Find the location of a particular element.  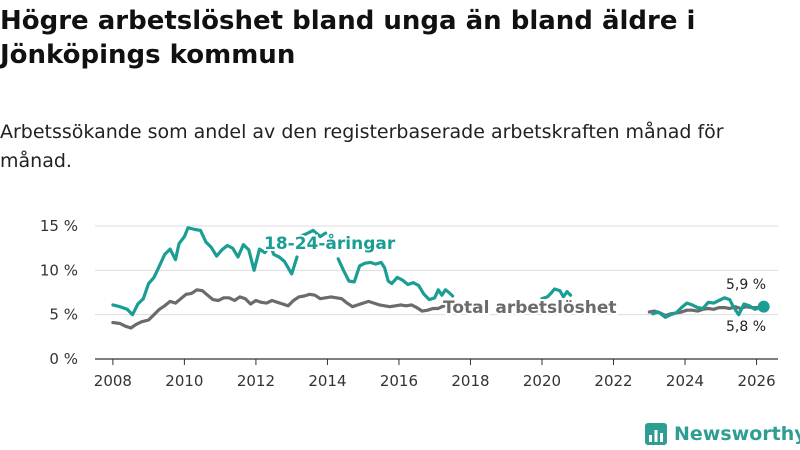

x-tick-label: 2016 is located at coordinates (399, 381).